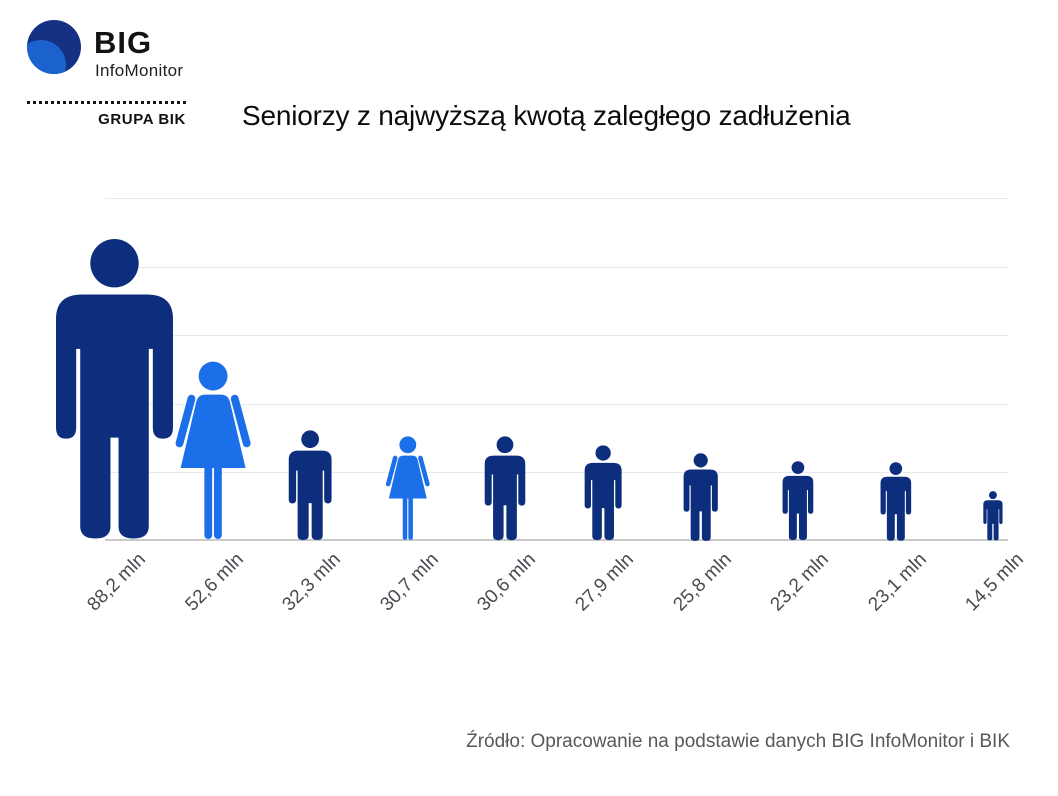 The height and width of the screenshot is (796, 1058). What do you see at coordinates (214, 582) in the screenshot?
I see `value-label: 52,6 mln` at bounding box center [214, 582].